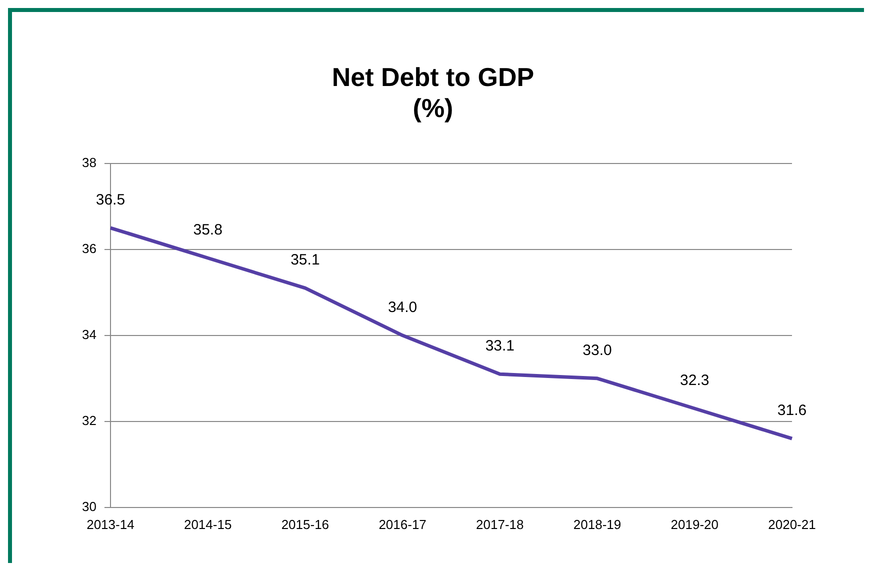  What do you see at coordinates (89, 506) in the screenshot?
I see `y-tick-label: 30` at bounding box center [89, 506].